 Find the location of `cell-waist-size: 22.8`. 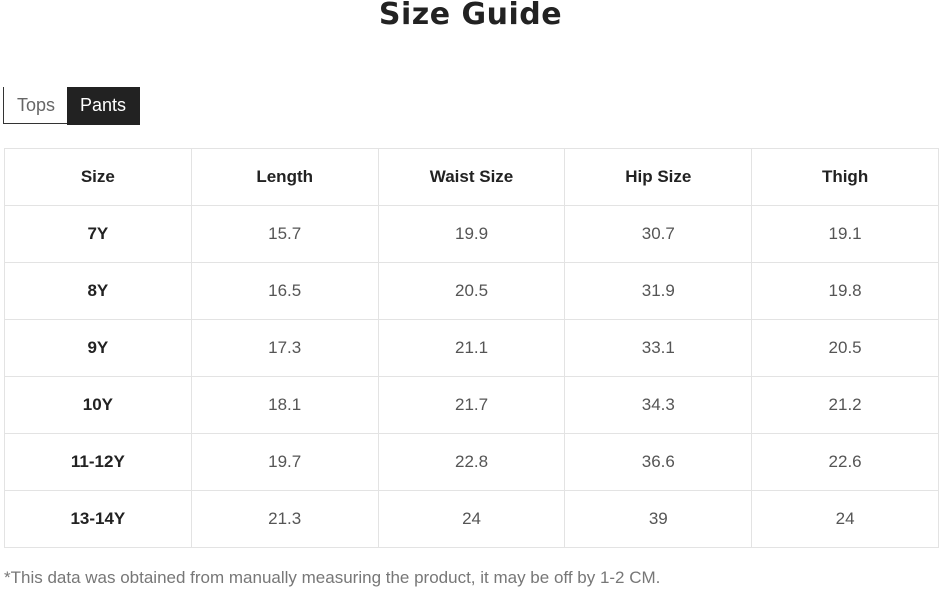

cell-waist-size: 22.8 is located at coordinates (471, 462).